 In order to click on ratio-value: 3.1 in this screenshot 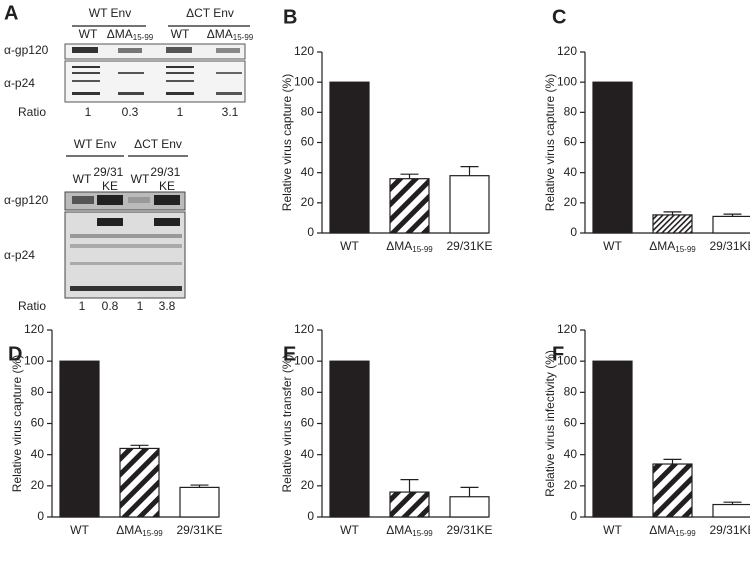, I will do `click(230, 112)`.